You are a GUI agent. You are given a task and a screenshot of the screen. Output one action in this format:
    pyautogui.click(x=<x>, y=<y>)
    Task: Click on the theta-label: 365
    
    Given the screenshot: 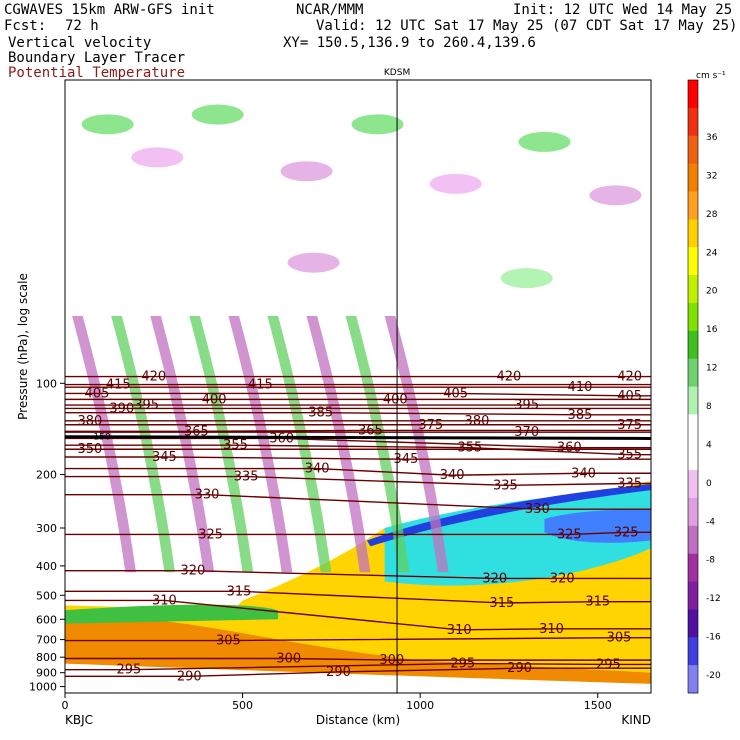 What is the action you would take?
    pyautogui.click(x=370, y=430)
    